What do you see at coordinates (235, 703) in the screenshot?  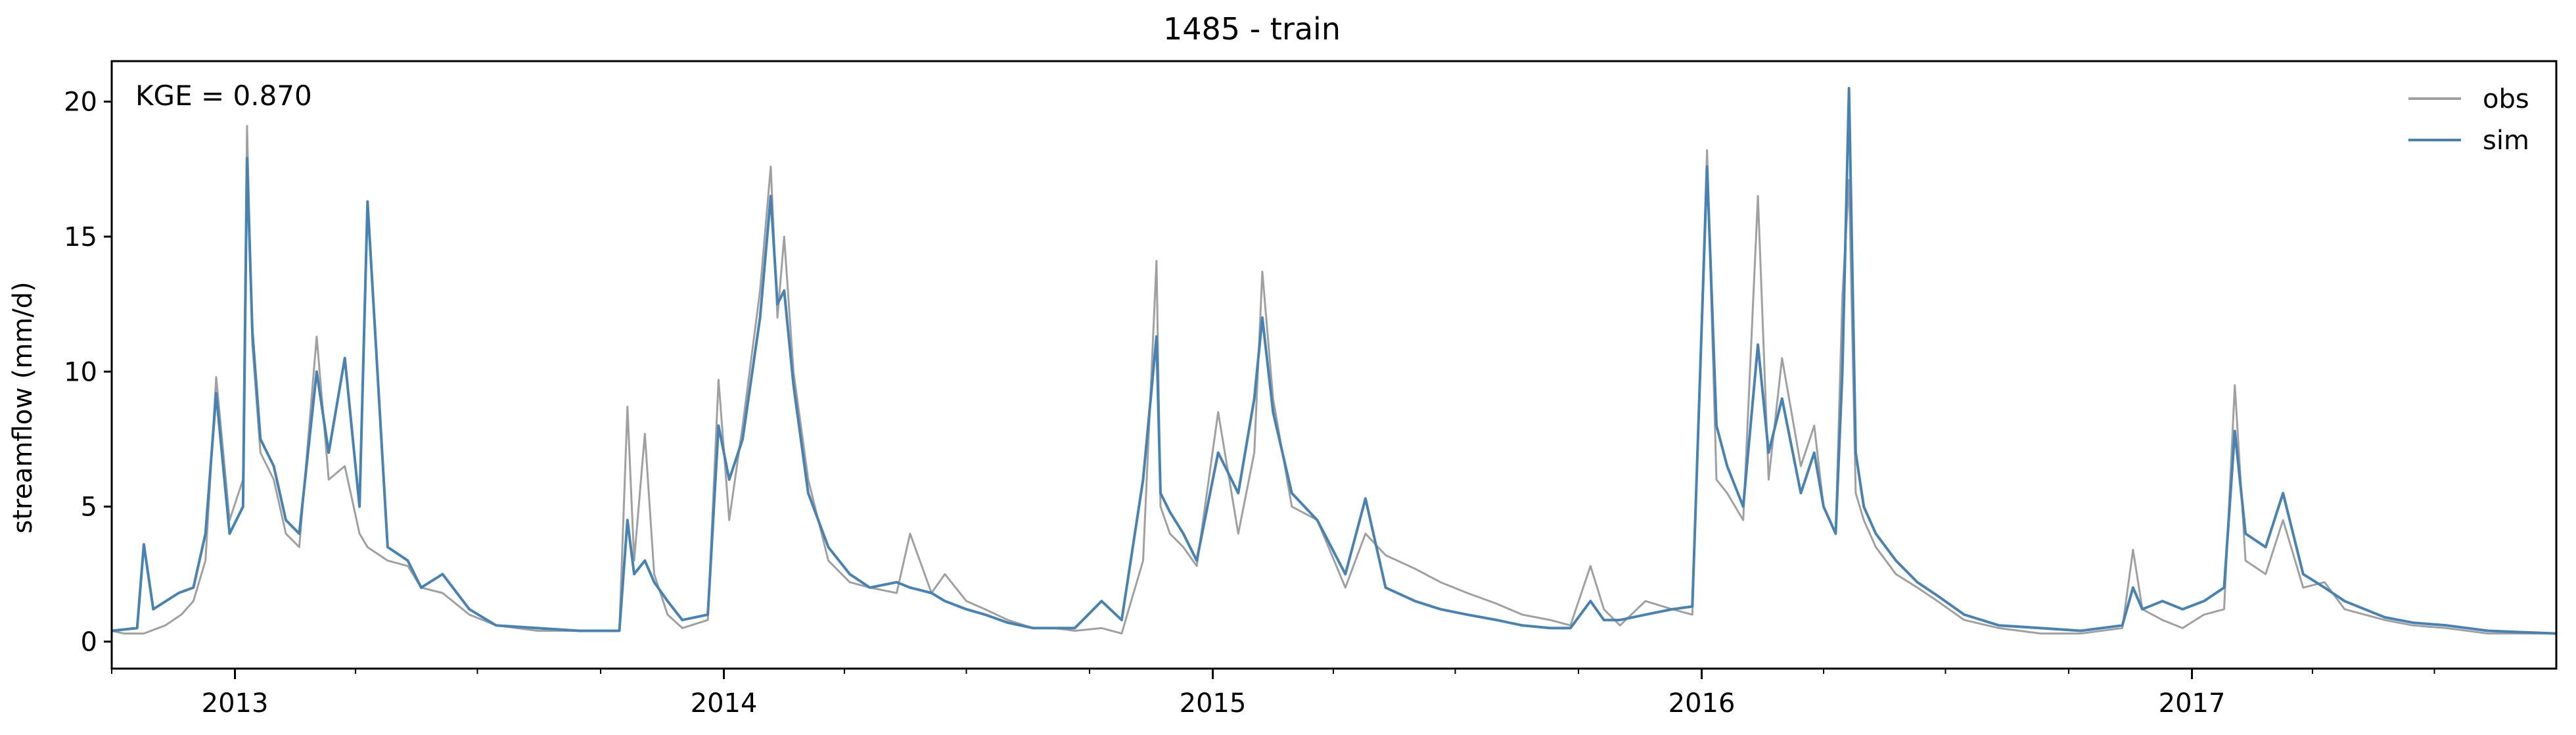 I see `x-tick-label: 2013` at bounding box center [235, 703].